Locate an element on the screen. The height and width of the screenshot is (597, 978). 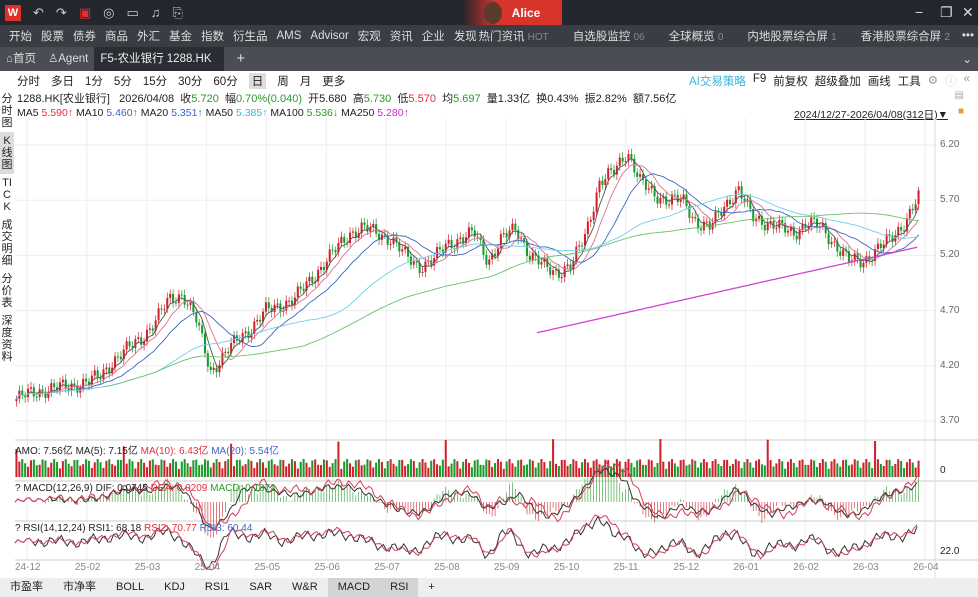
indicator-tab: MACD is located at coordinates (354, 587).